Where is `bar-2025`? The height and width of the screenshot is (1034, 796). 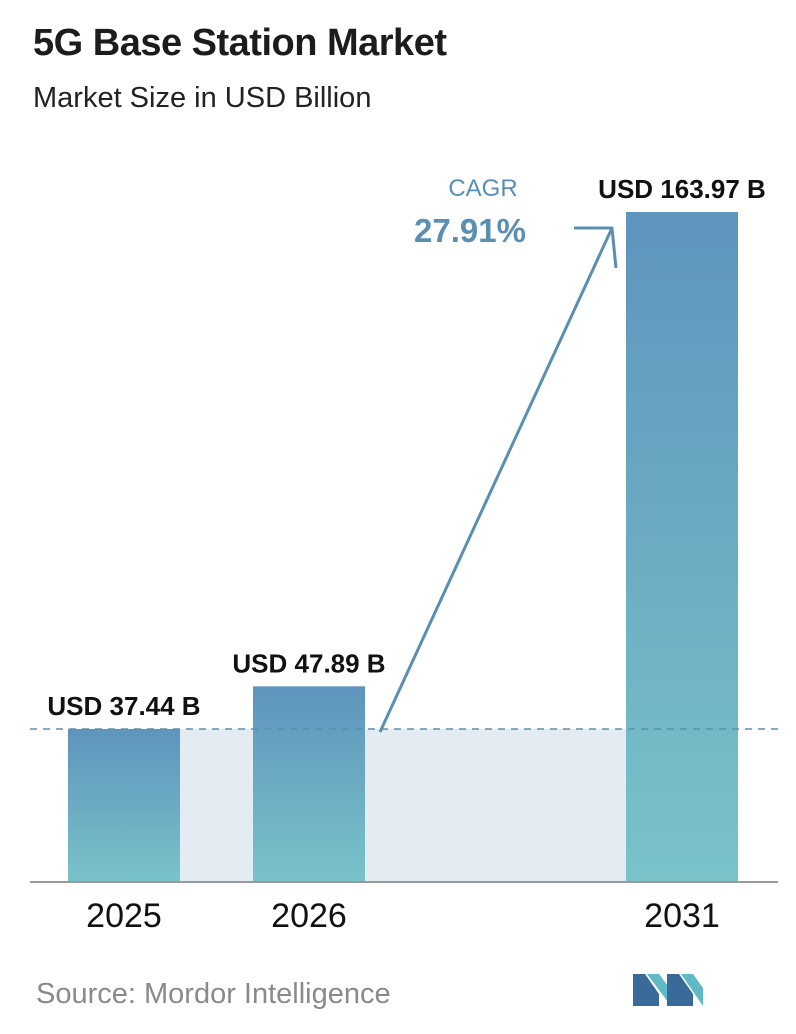 bar-2025 is located at coordinates (124, 805).